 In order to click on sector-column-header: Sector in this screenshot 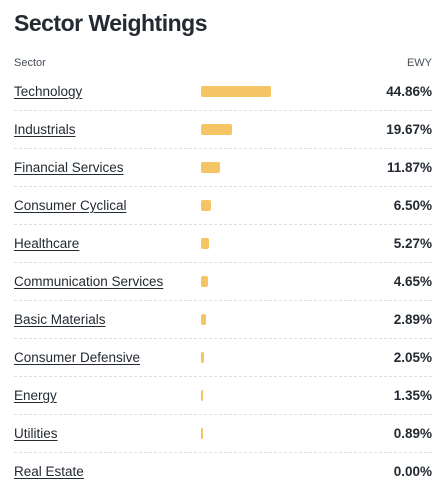, I will do `click(30, 63)`.